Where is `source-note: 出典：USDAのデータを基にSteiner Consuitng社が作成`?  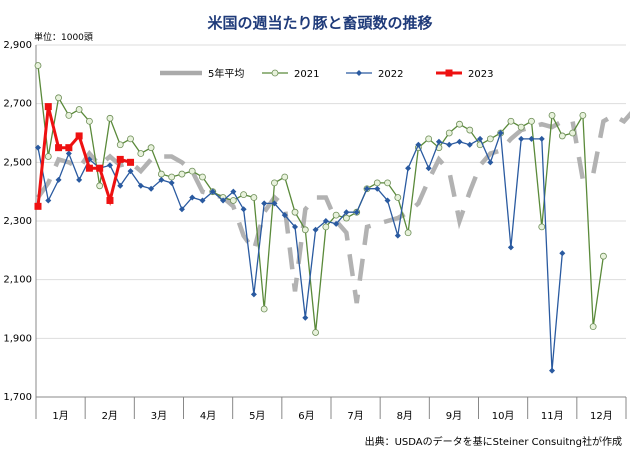
source-note: 出典：USDAのデータを基にSteiner Consuitng社が作成 is located at coordinates (493, 441).